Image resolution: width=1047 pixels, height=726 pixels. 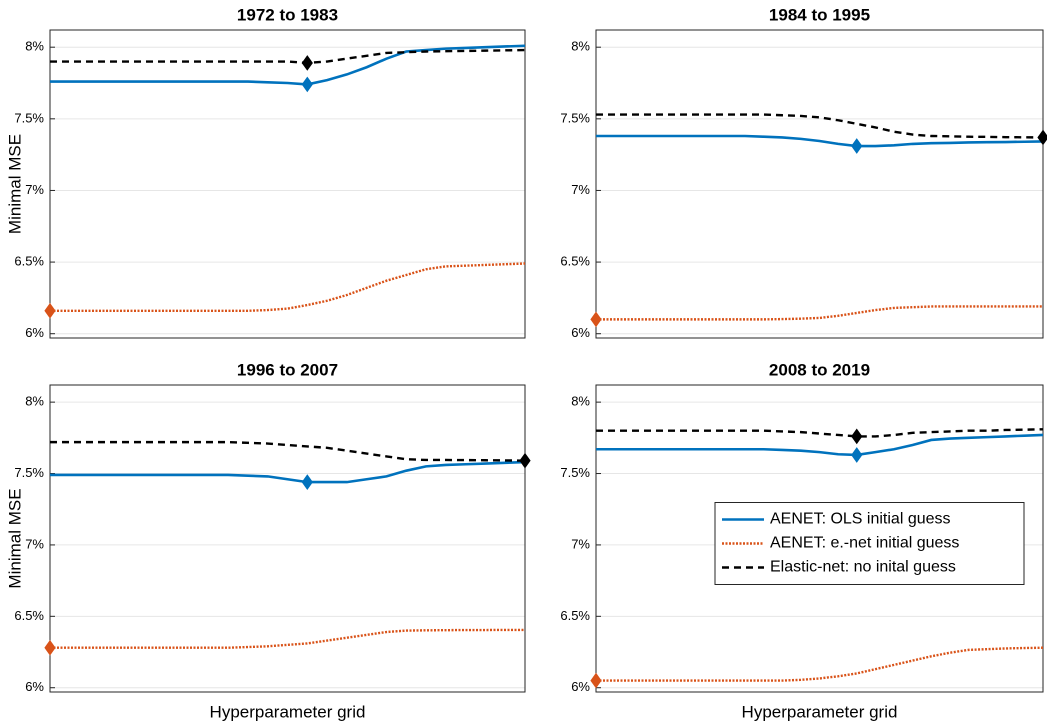 What do you see at coordinates (287, 14) in the screenshot?
I see `panel-title: 1972 to 1983` at bounding box center [287, 14].